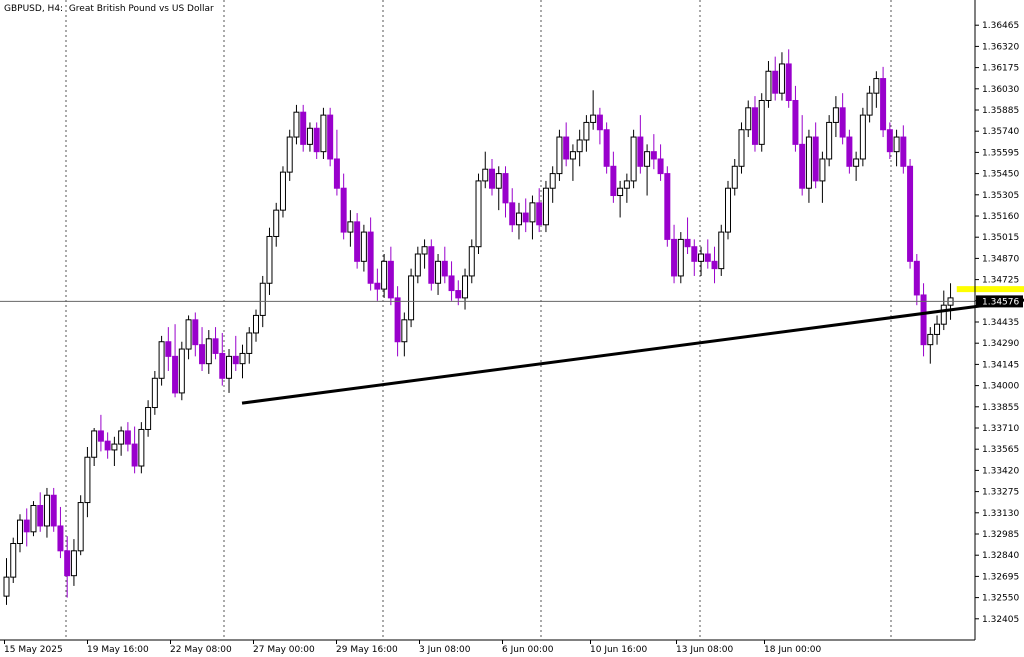  Describe the element at coordinates (1000, 493) in the screenshot. I see `y-tick-label-22: 1.33275` at that location.